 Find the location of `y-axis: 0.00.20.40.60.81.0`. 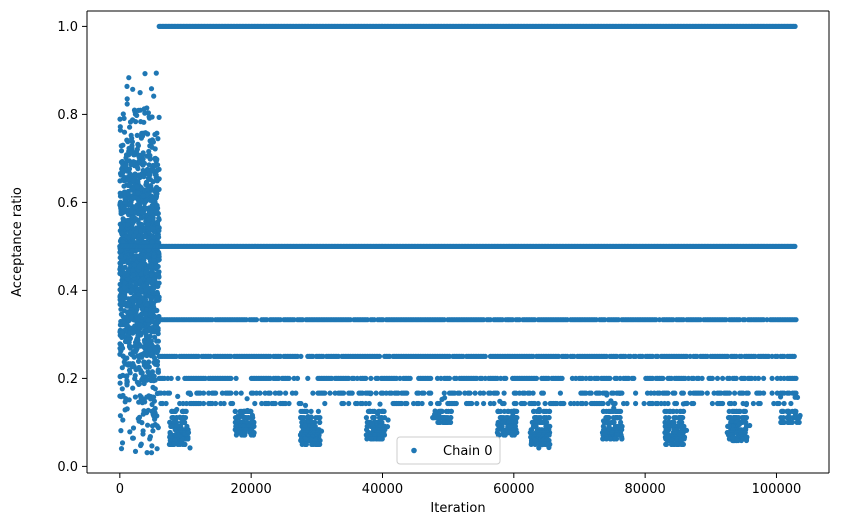

y-axis: 0.00.20.40.60.81.0 is located at coordinates (72, 247).